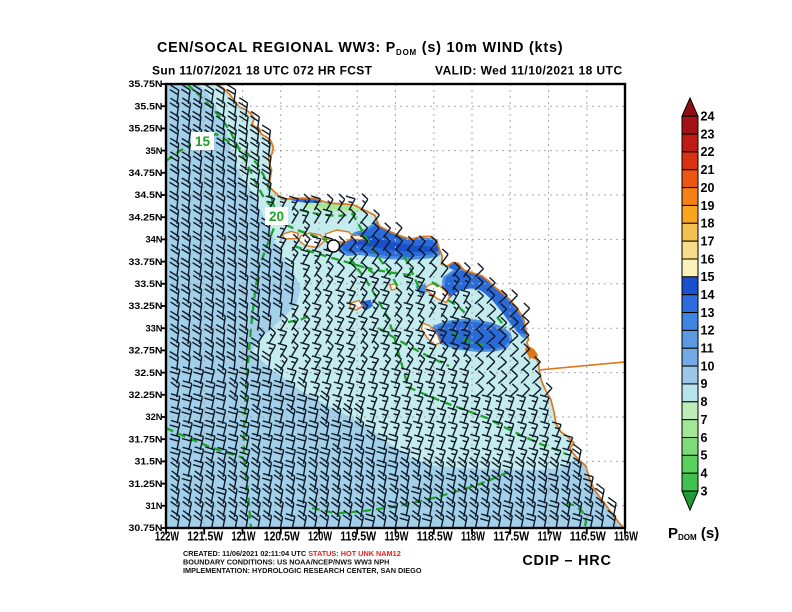 Image resolution: width=792 pixels, height=612 pixels. What do you see at coordinates (146, 439) in the screenshot?
I see `svg-text: 31.75N` at bounding box center [146, 439].